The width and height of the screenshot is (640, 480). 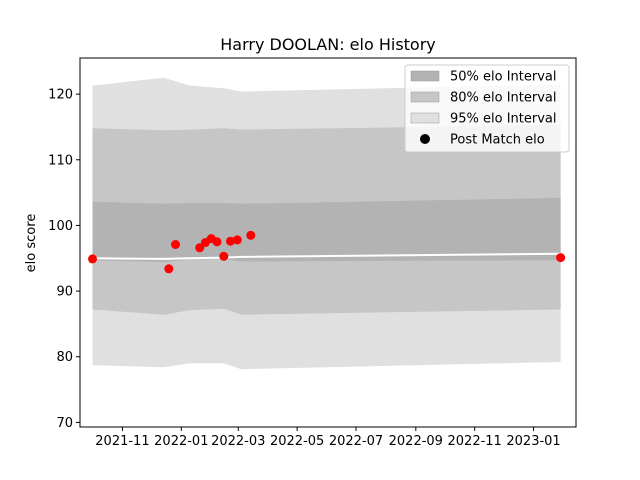 I want to click on y-tick-label: 100, so click(x=60, y=226).